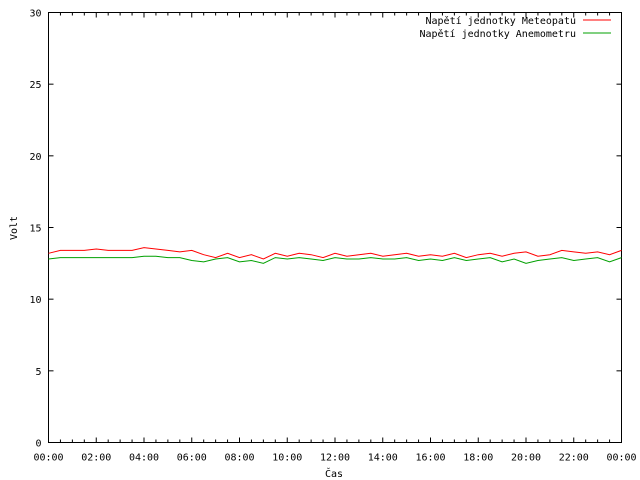 The image size is (640, 480). I want to click on y-tick-label: 20, so click(35, 157).